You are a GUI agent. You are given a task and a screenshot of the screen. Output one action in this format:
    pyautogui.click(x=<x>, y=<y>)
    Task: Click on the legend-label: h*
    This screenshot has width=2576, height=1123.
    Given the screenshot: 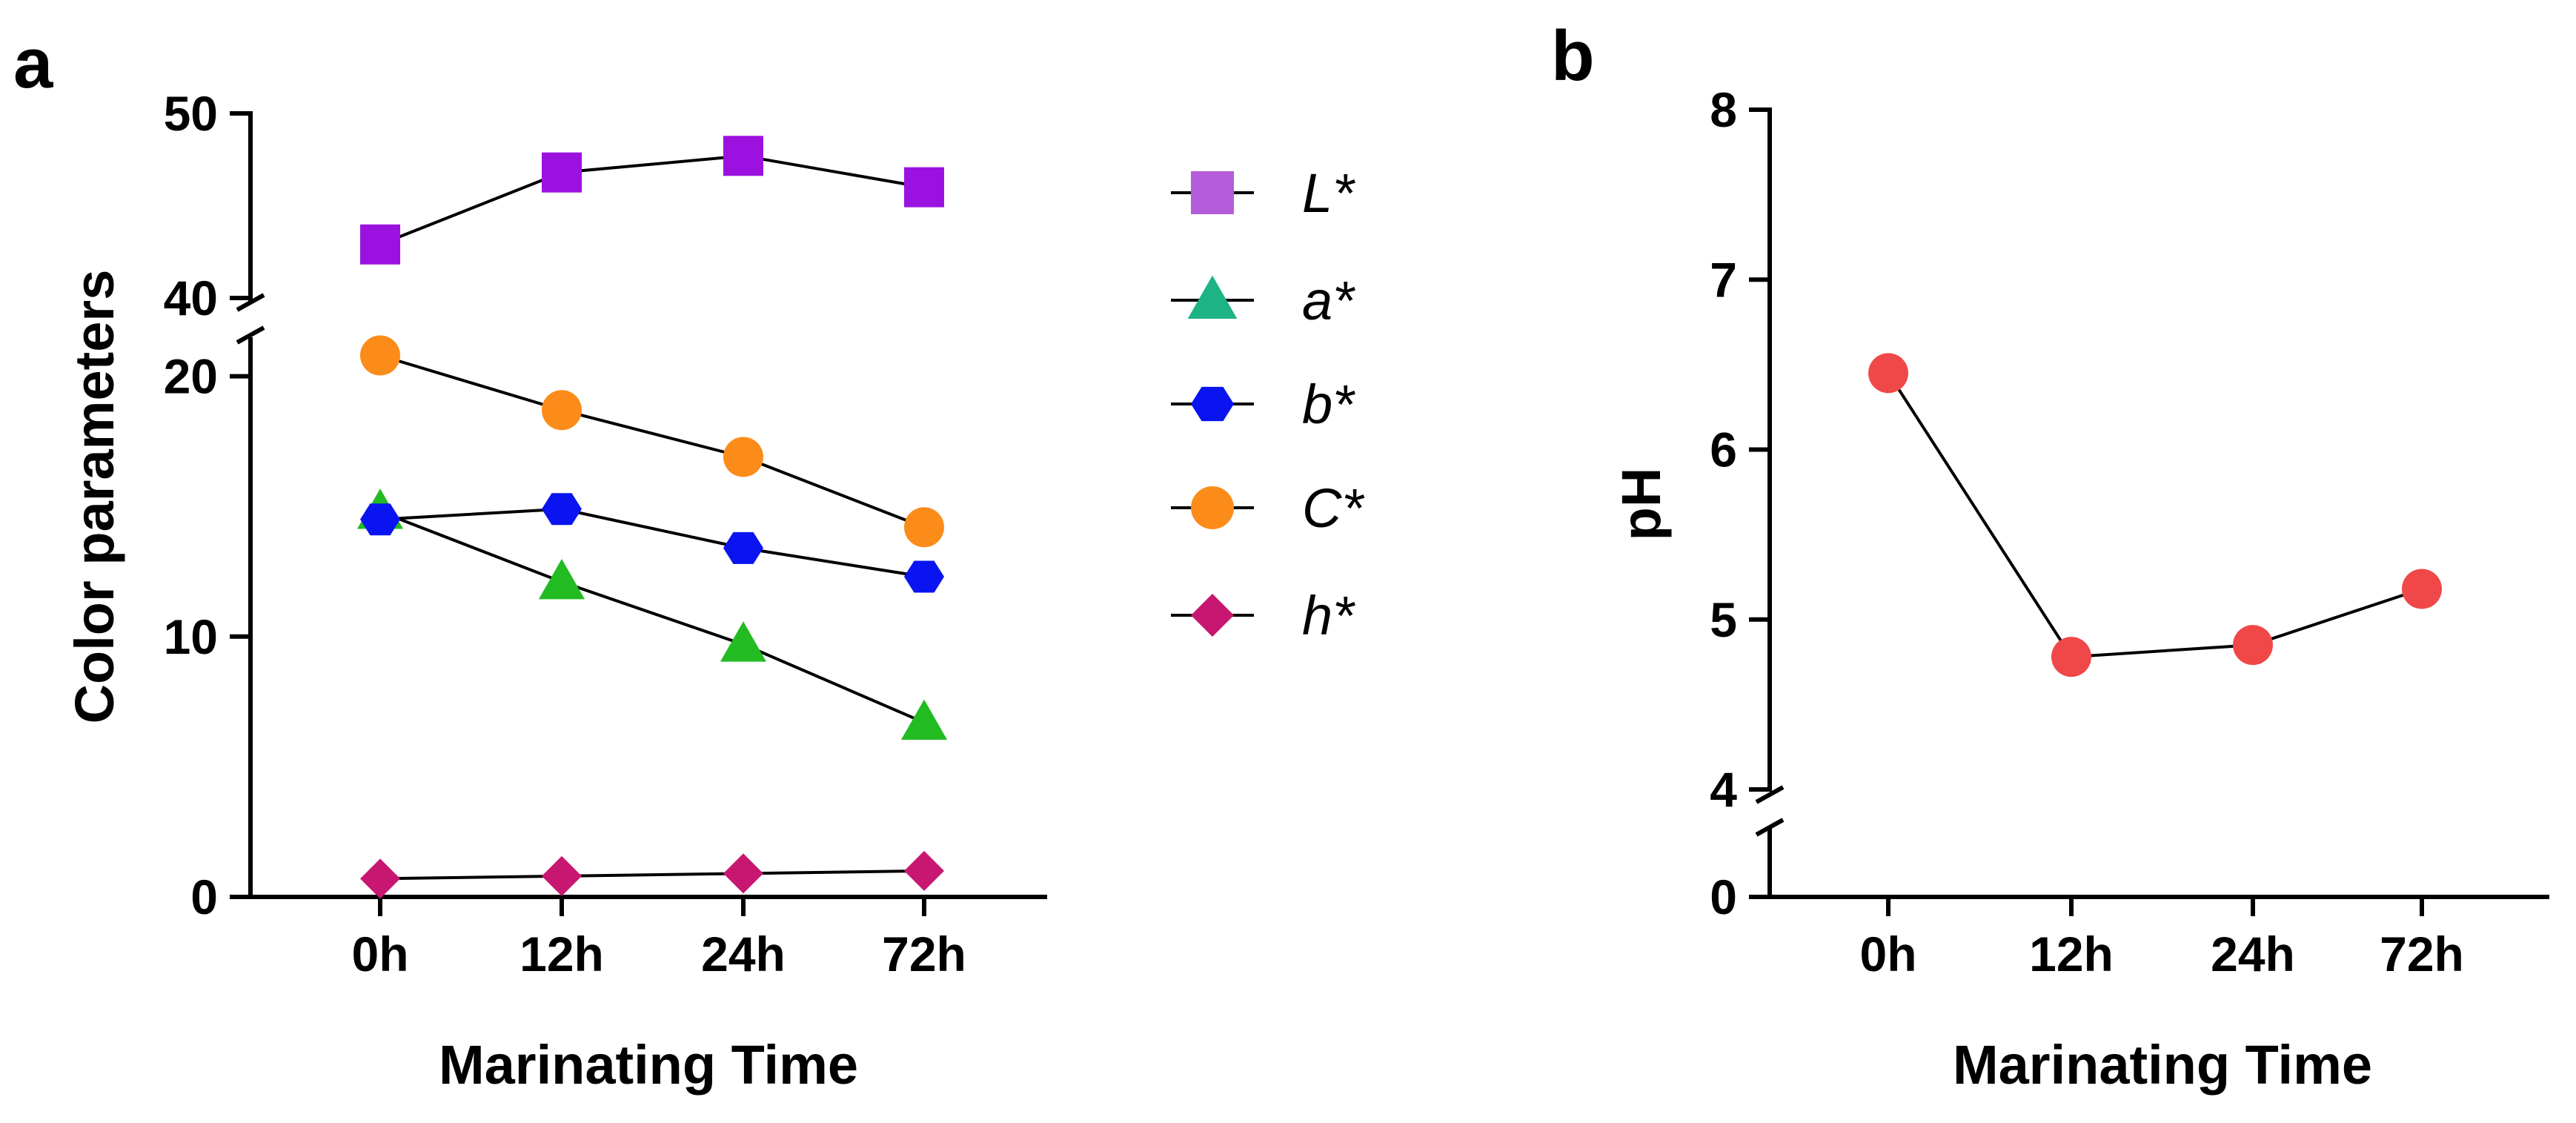 What is the action you would take?
    pyautogui.click(x=1328, y=615)
    